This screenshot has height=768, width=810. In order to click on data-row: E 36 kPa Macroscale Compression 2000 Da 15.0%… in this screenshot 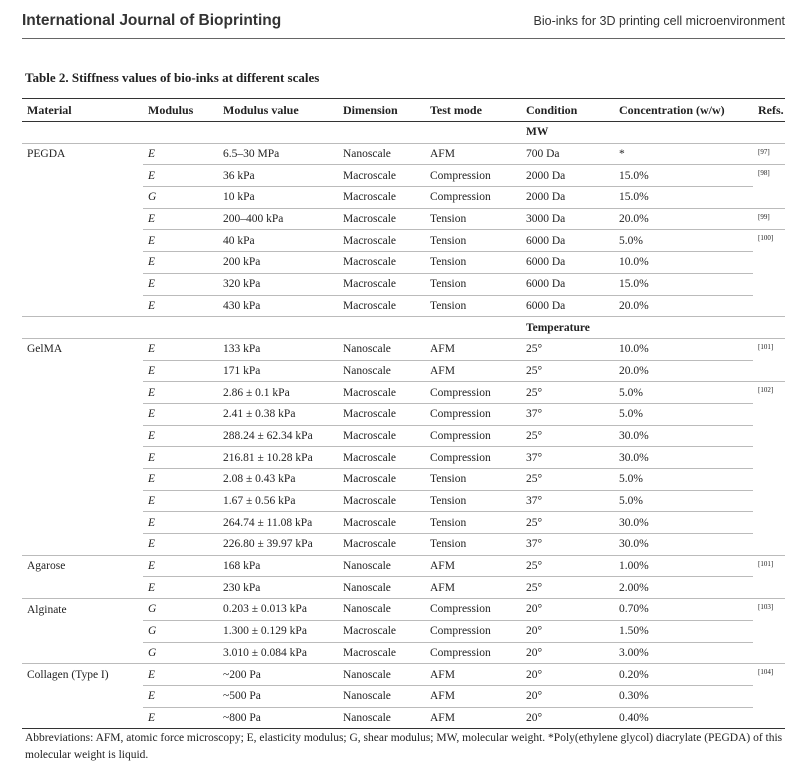, I will do `click(403, 176)`.